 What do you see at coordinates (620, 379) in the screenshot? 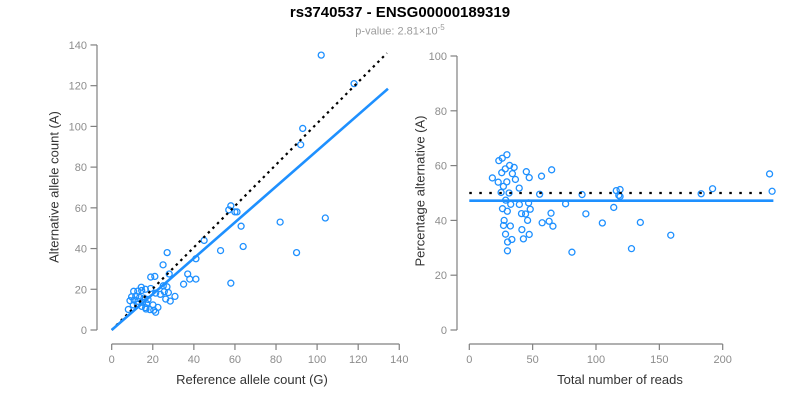
I see `right-x-axis-title: Total number of reads` at bounding box center [620, 379].